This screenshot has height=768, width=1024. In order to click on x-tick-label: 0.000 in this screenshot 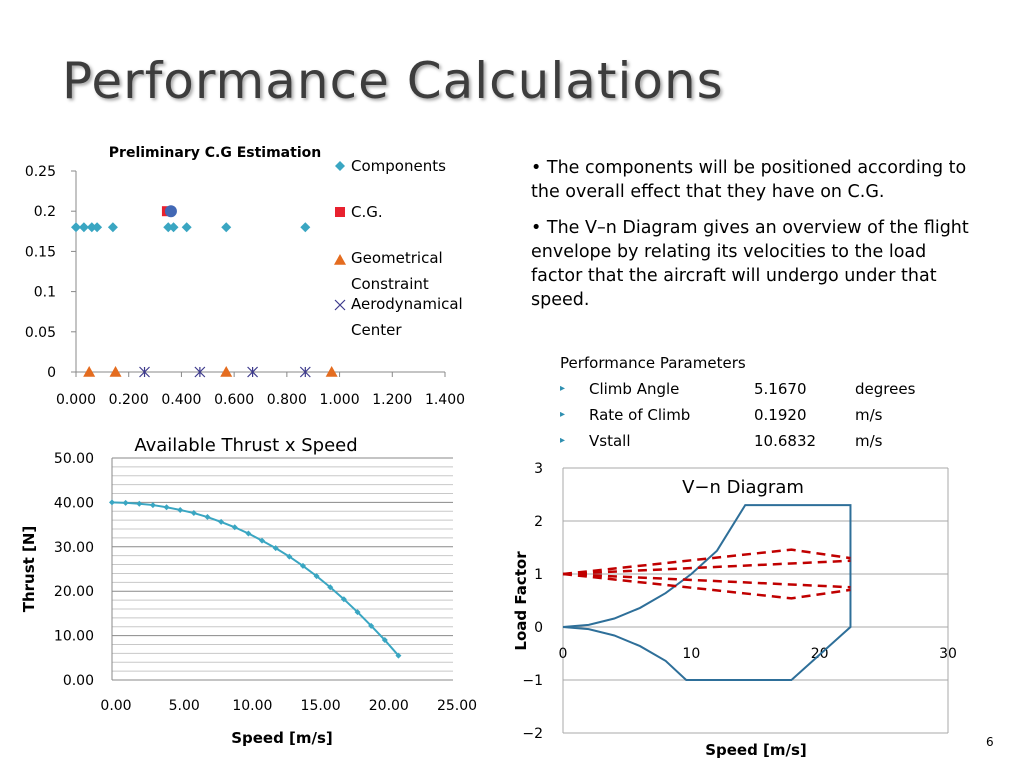, I will do `click(76, 400)`.